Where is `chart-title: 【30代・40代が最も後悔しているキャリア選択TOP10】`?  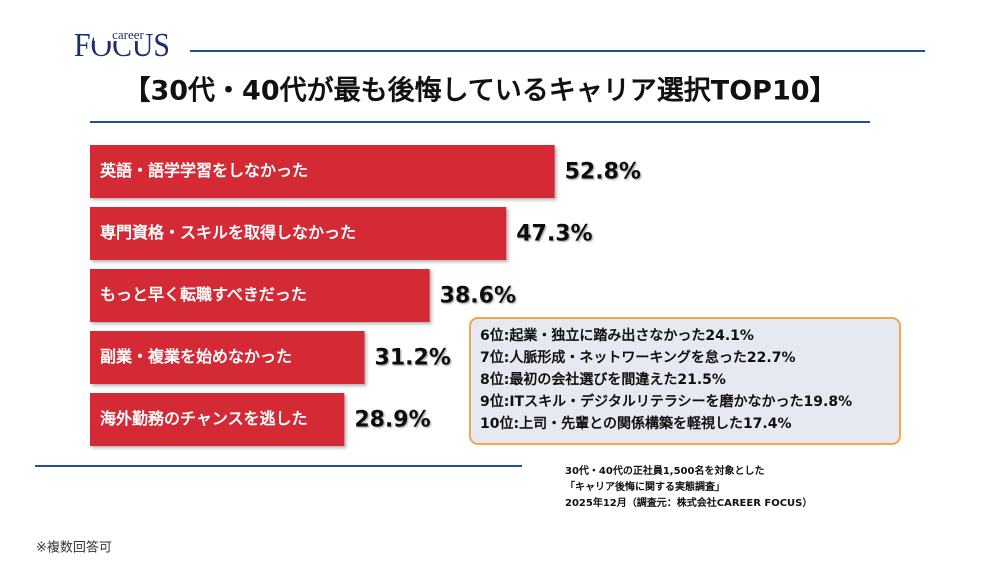 chart-title: 【30代・40代が最も後悔しているキャリア選択TOP10】 is located at coordinates (479, 91).